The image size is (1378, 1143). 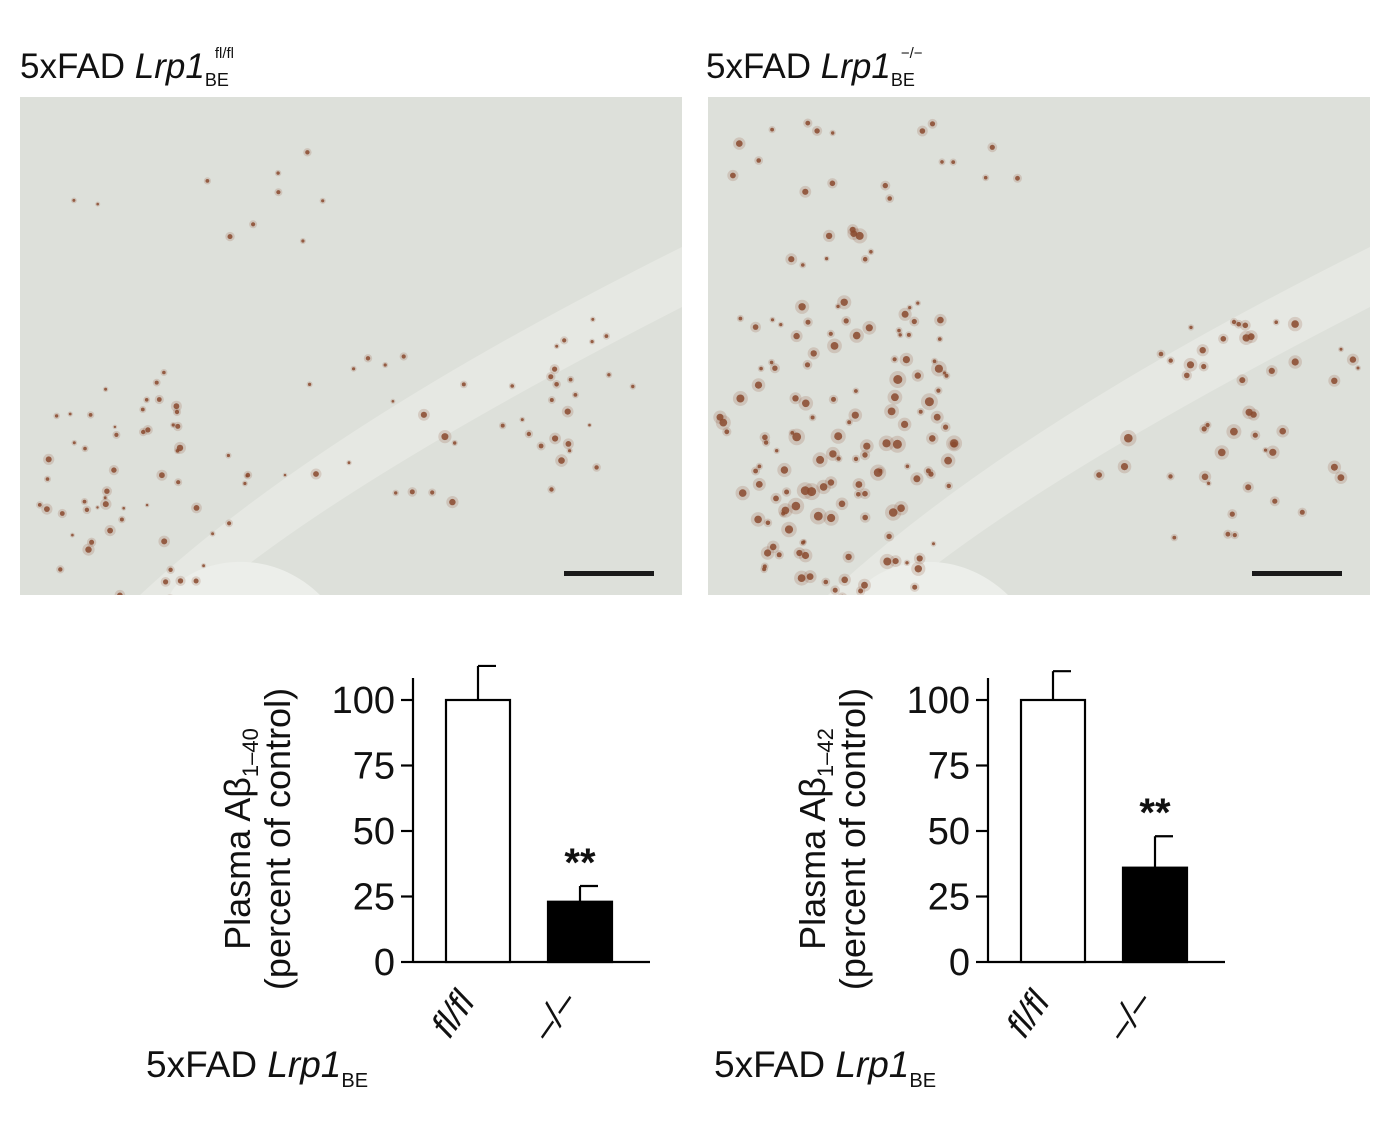 I want to click on title-superscript: fl/fl, so click(x=224, y=53).